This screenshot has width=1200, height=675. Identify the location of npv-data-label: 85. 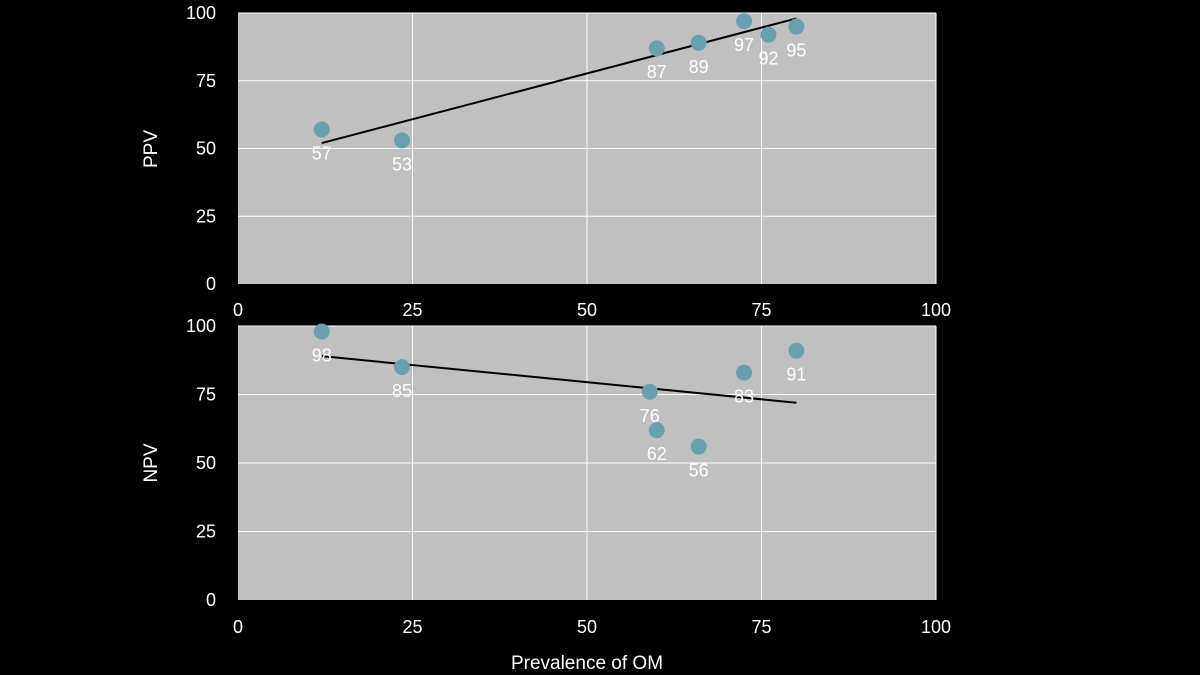
(402, 391).